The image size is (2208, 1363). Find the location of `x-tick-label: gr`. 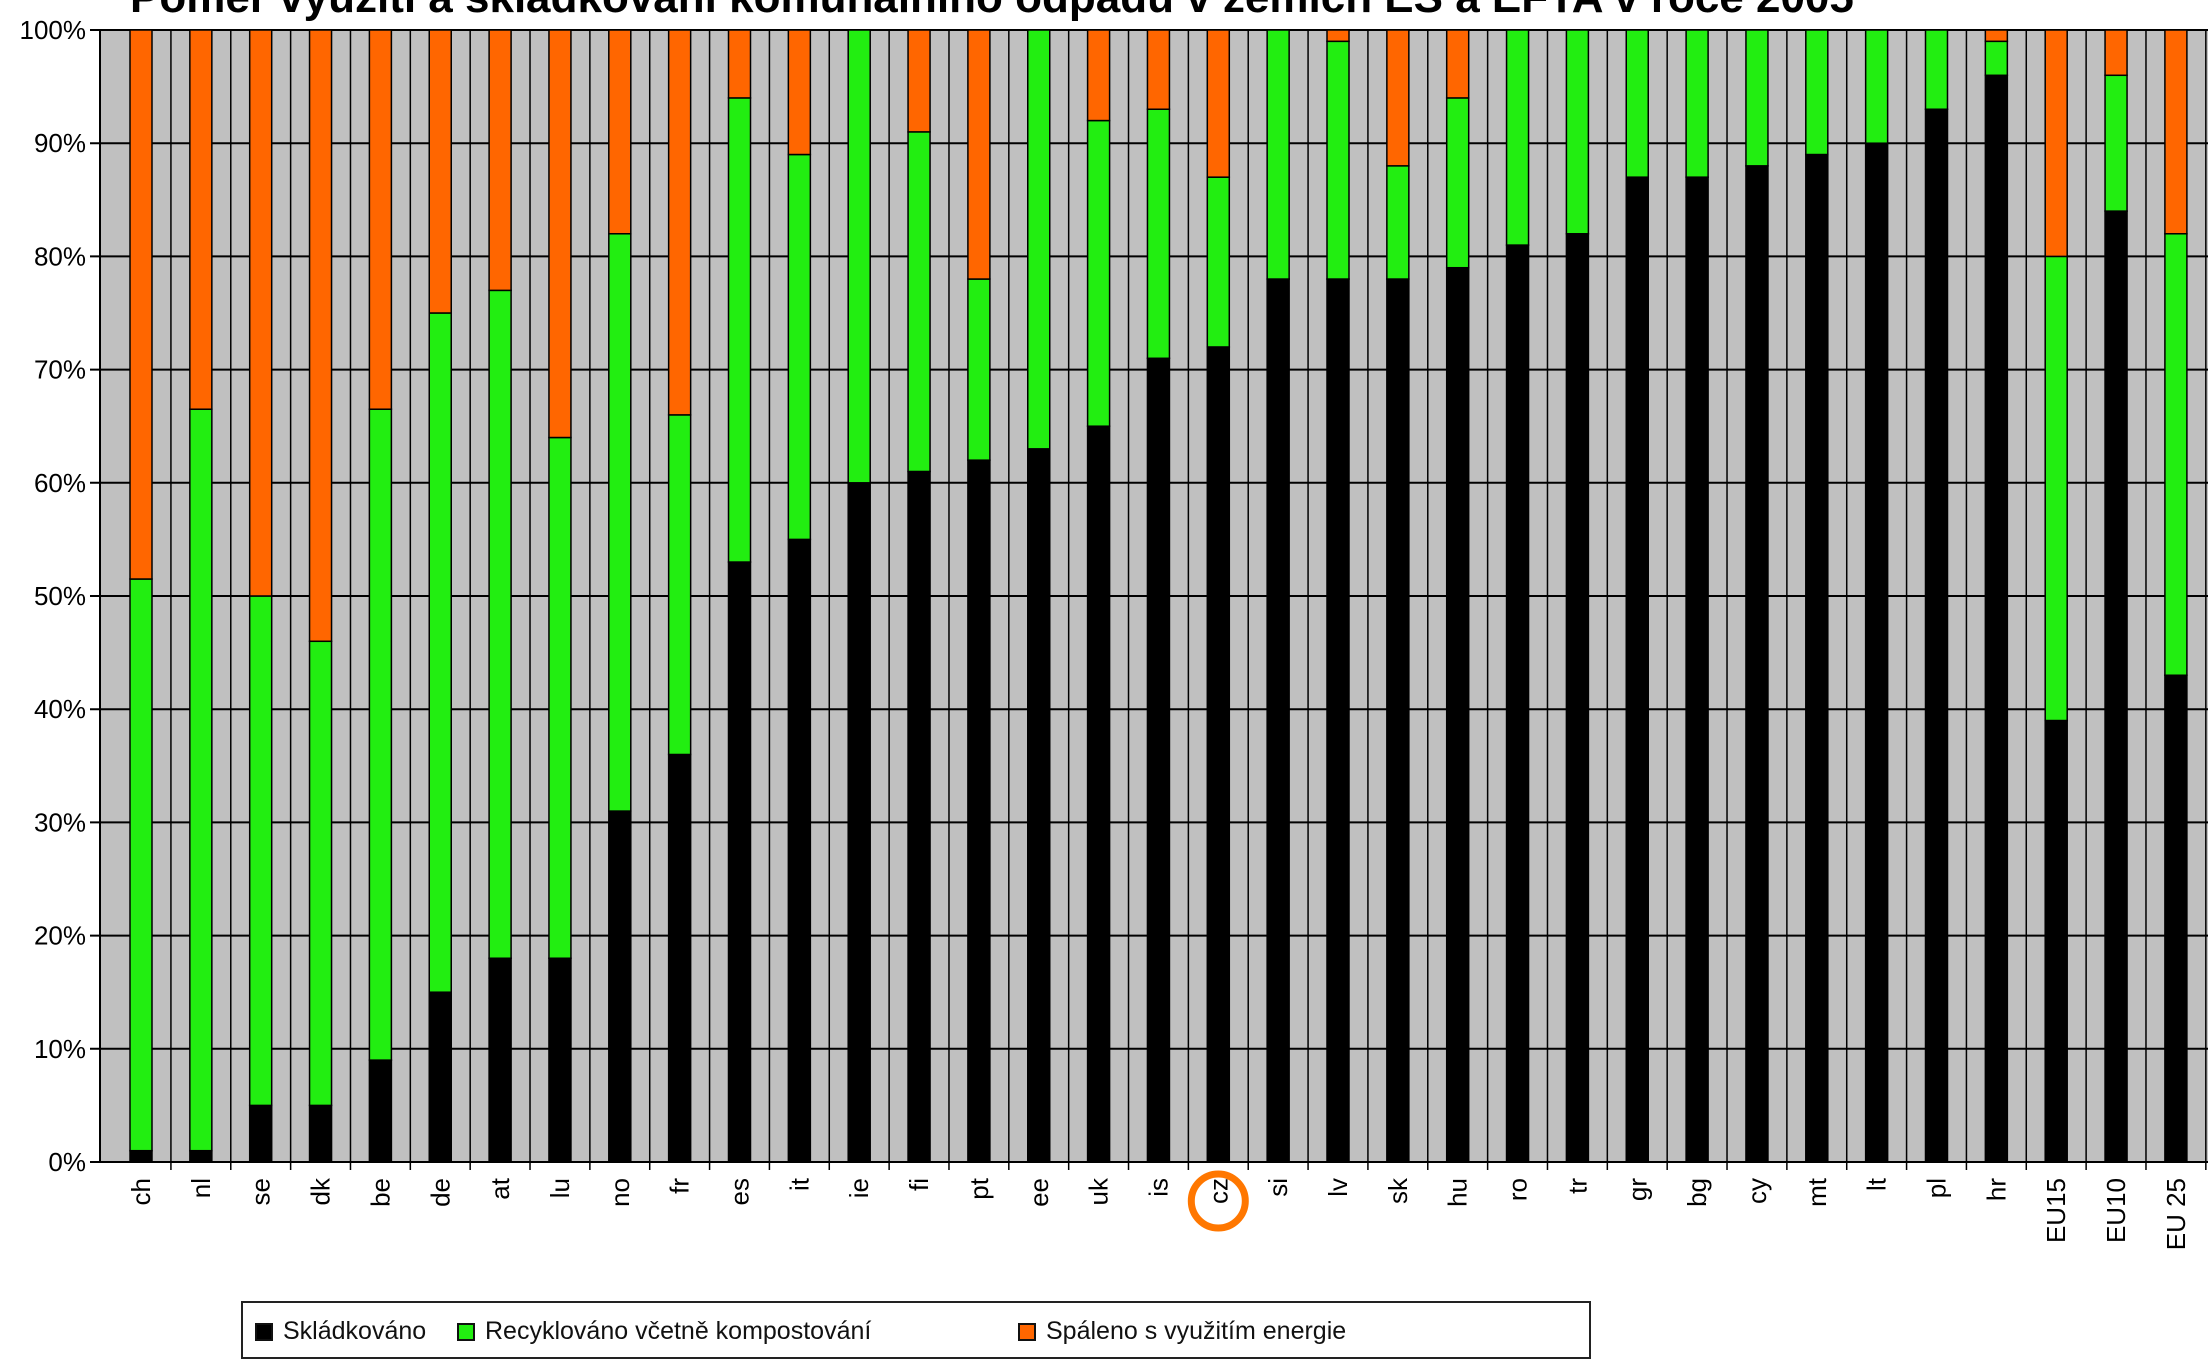

x-tick-label: gr is located at coordinates (1637, 1189).